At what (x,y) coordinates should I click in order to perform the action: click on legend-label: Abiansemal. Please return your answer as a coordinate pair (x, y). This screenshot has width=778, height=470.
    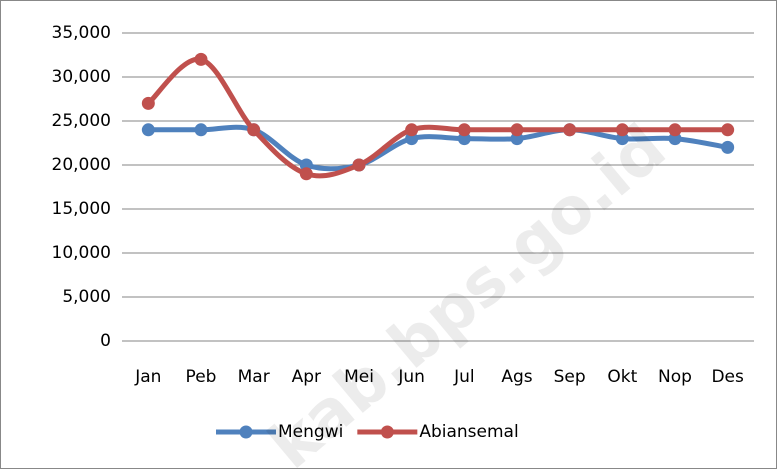
    Looking at the image, I should click on (468, 432).